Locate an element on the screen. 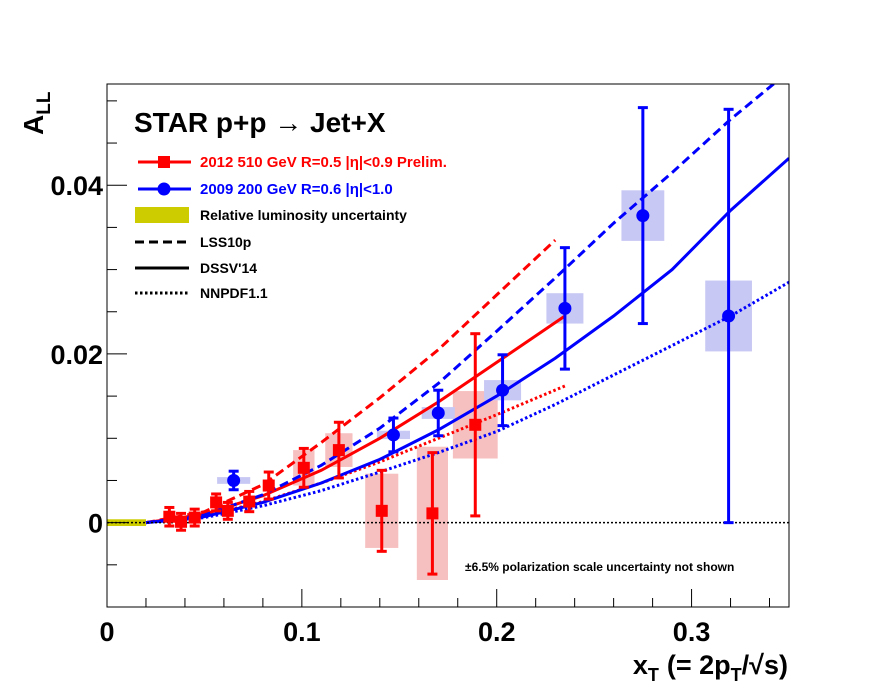 Image resolution: width=896 pixels, height=692 pixels. legend-item-red-marker: 2012 510 GeV R=0.5 |η|<0.9 Prelim. is located at coordinates (292, 162).